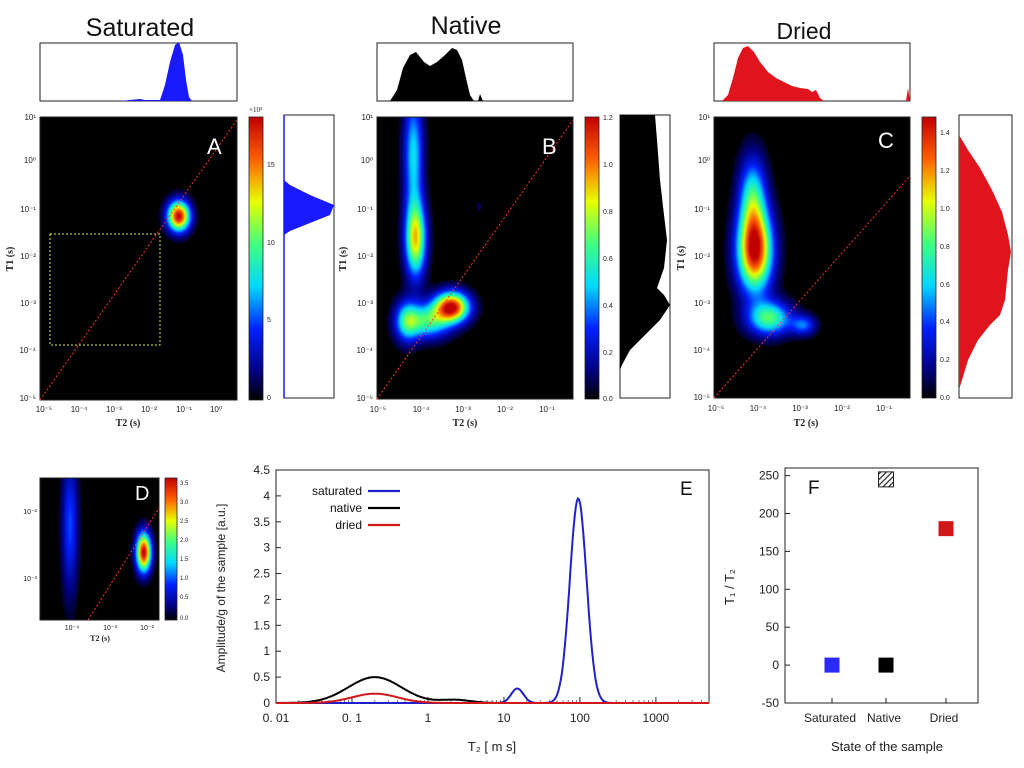  Describe the element at coordinates (702, 303) in the screenshot. I see `panel-c-ytick: 10⁻³` at that location.